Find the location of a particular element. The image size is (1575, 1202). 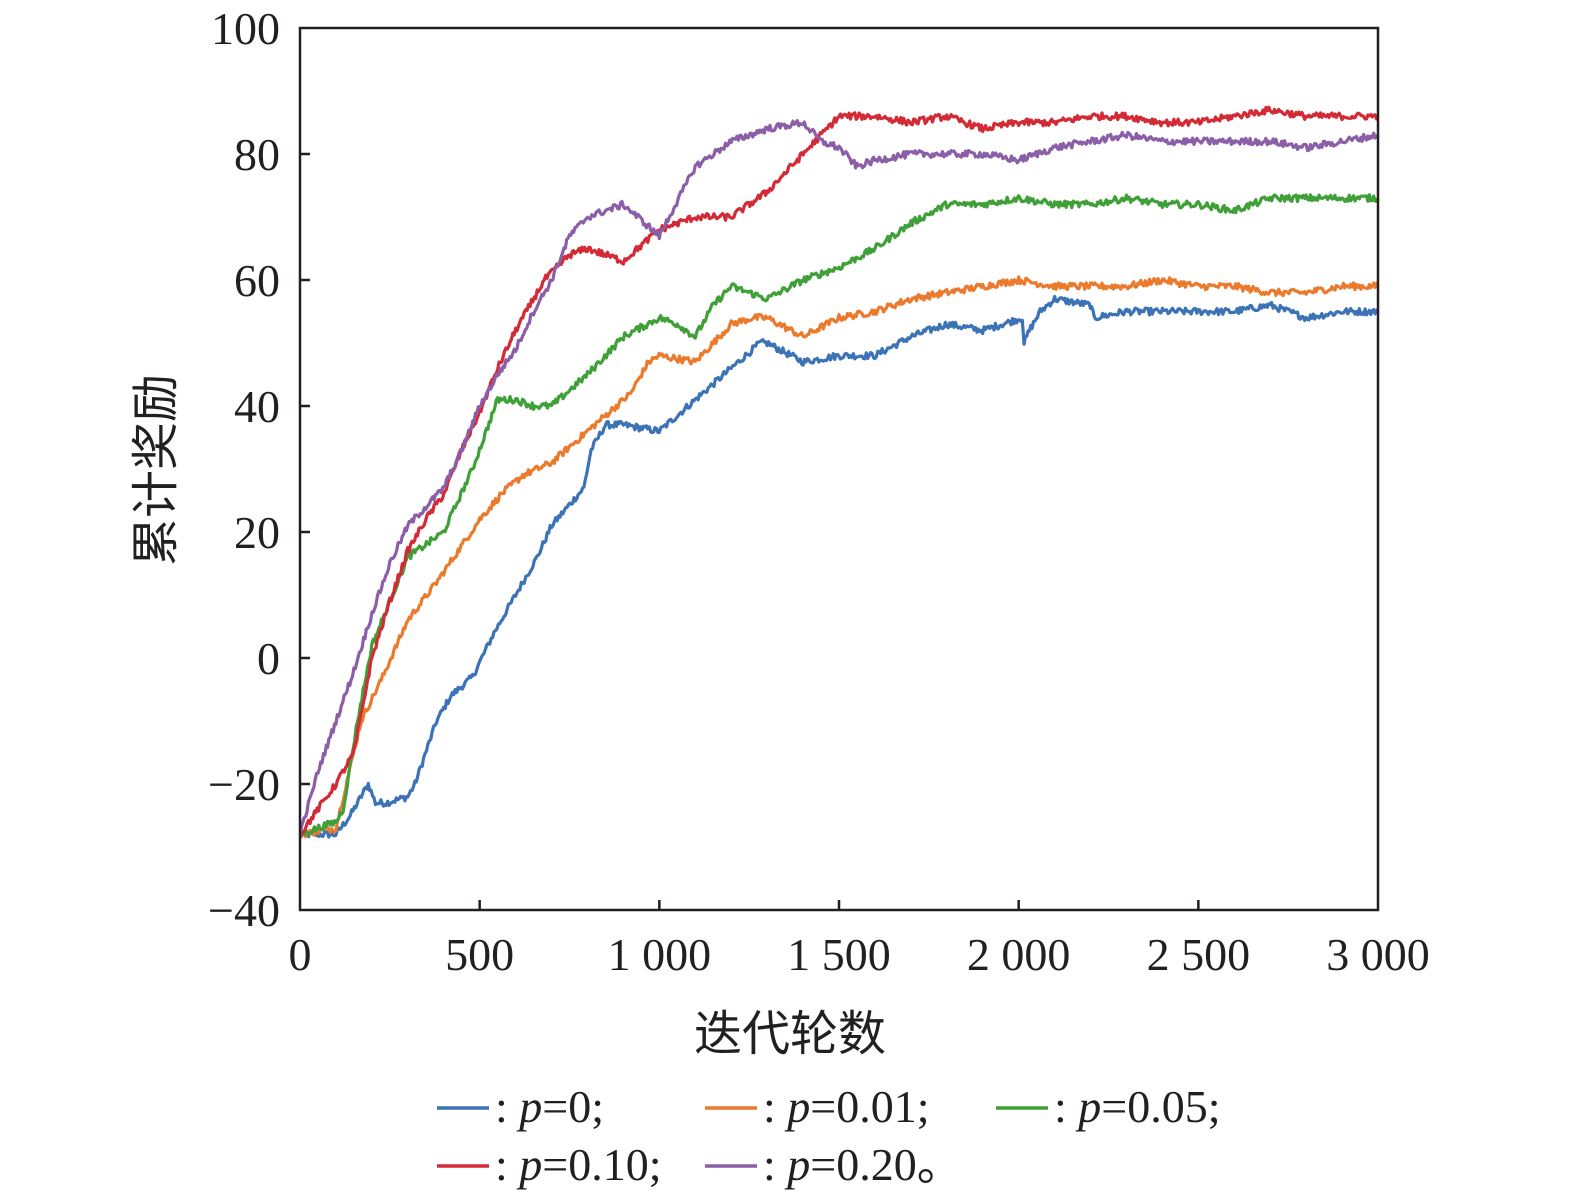

legend-label: : p=0.20。 is located at coordinates (863, 1164).